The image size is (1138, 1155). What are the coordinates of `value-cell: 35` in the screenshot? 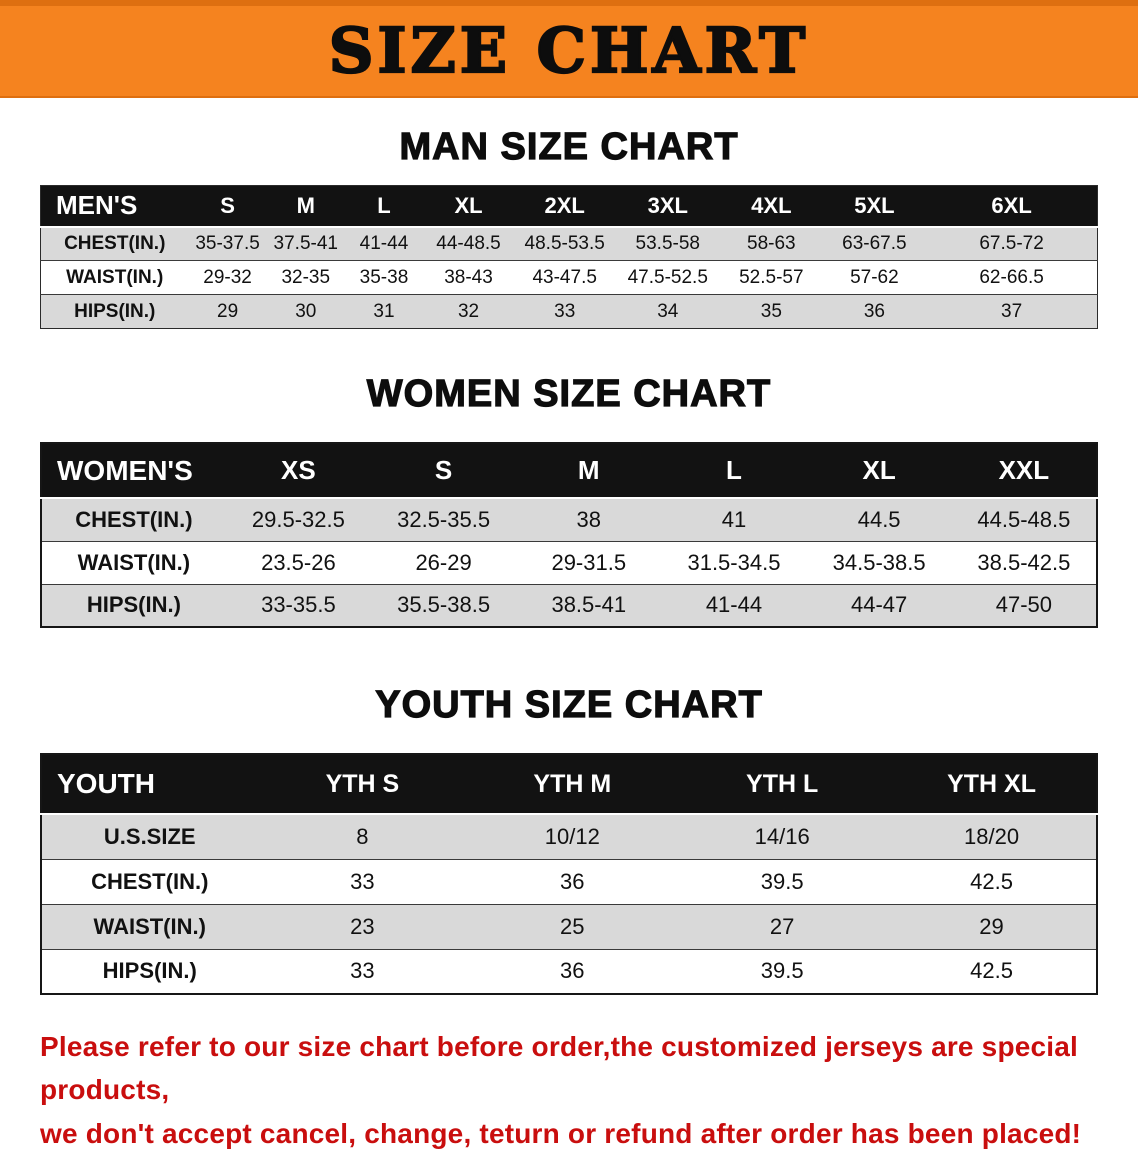 It's located at (771, 311).